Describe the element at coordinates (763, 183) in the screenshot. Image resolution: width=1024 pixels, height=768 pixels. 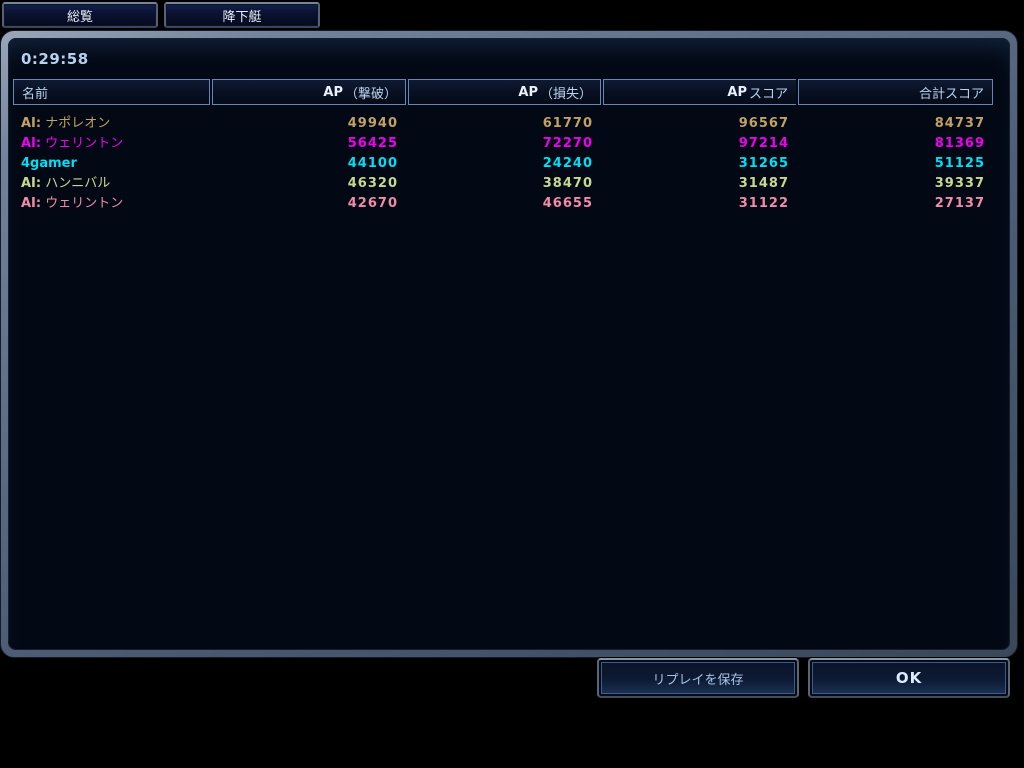
I see `ap-score-value: 31487` at that location.